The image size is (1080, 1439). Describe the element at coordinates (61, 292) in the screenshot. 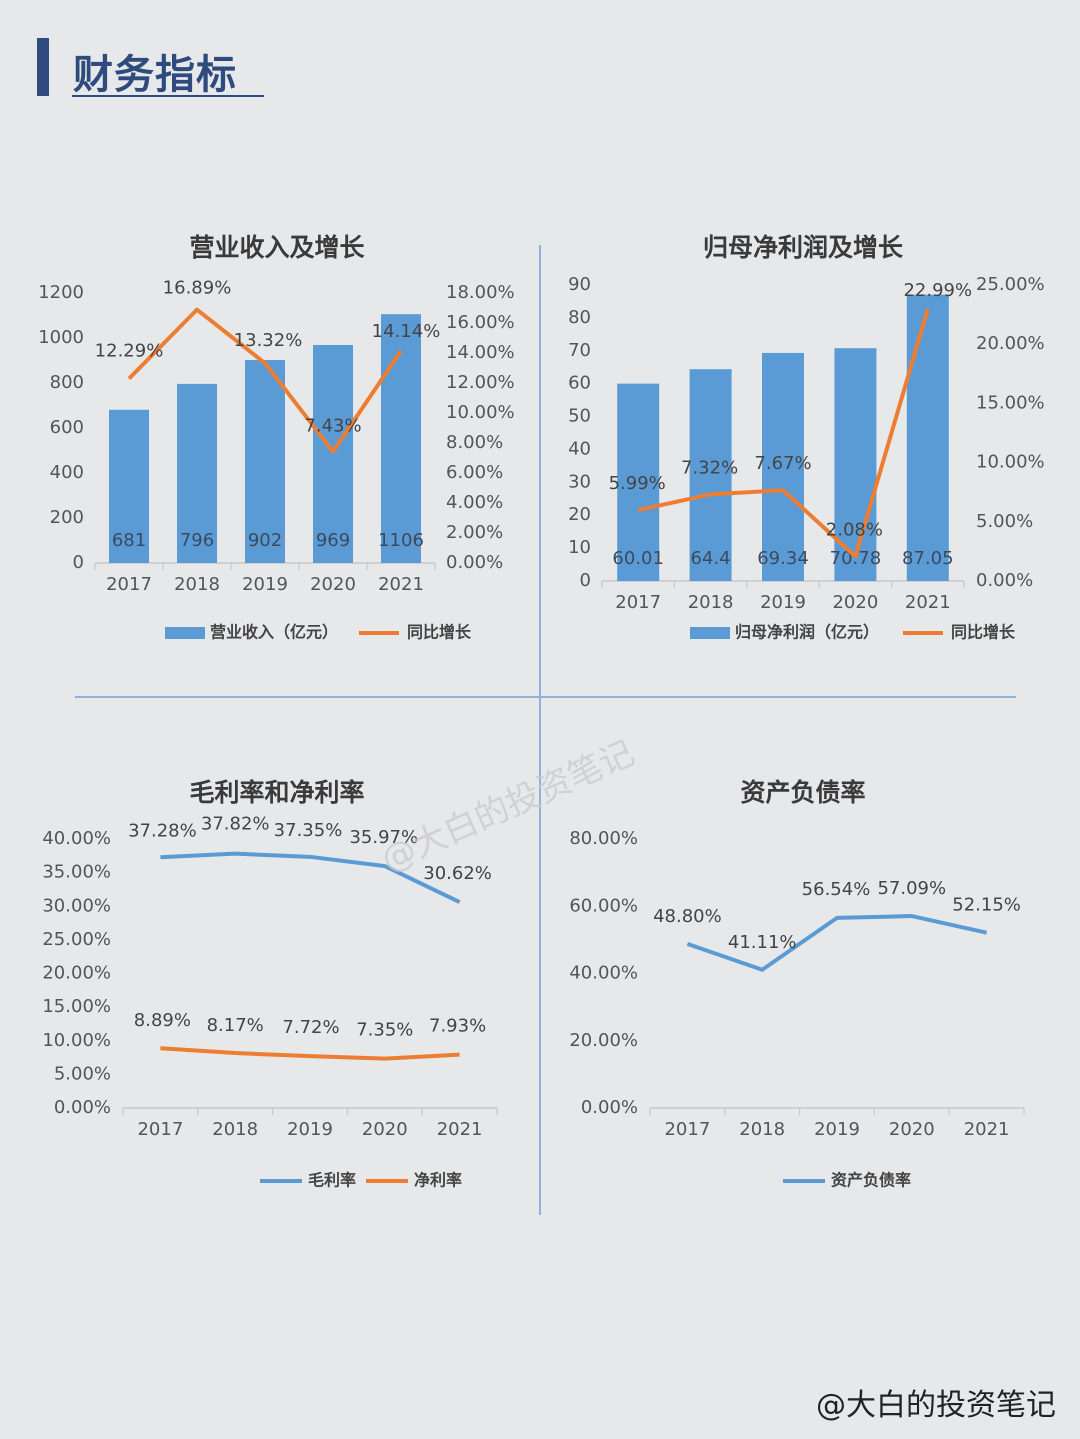

I see `left-axis-label-revenue: 1200` at that location.